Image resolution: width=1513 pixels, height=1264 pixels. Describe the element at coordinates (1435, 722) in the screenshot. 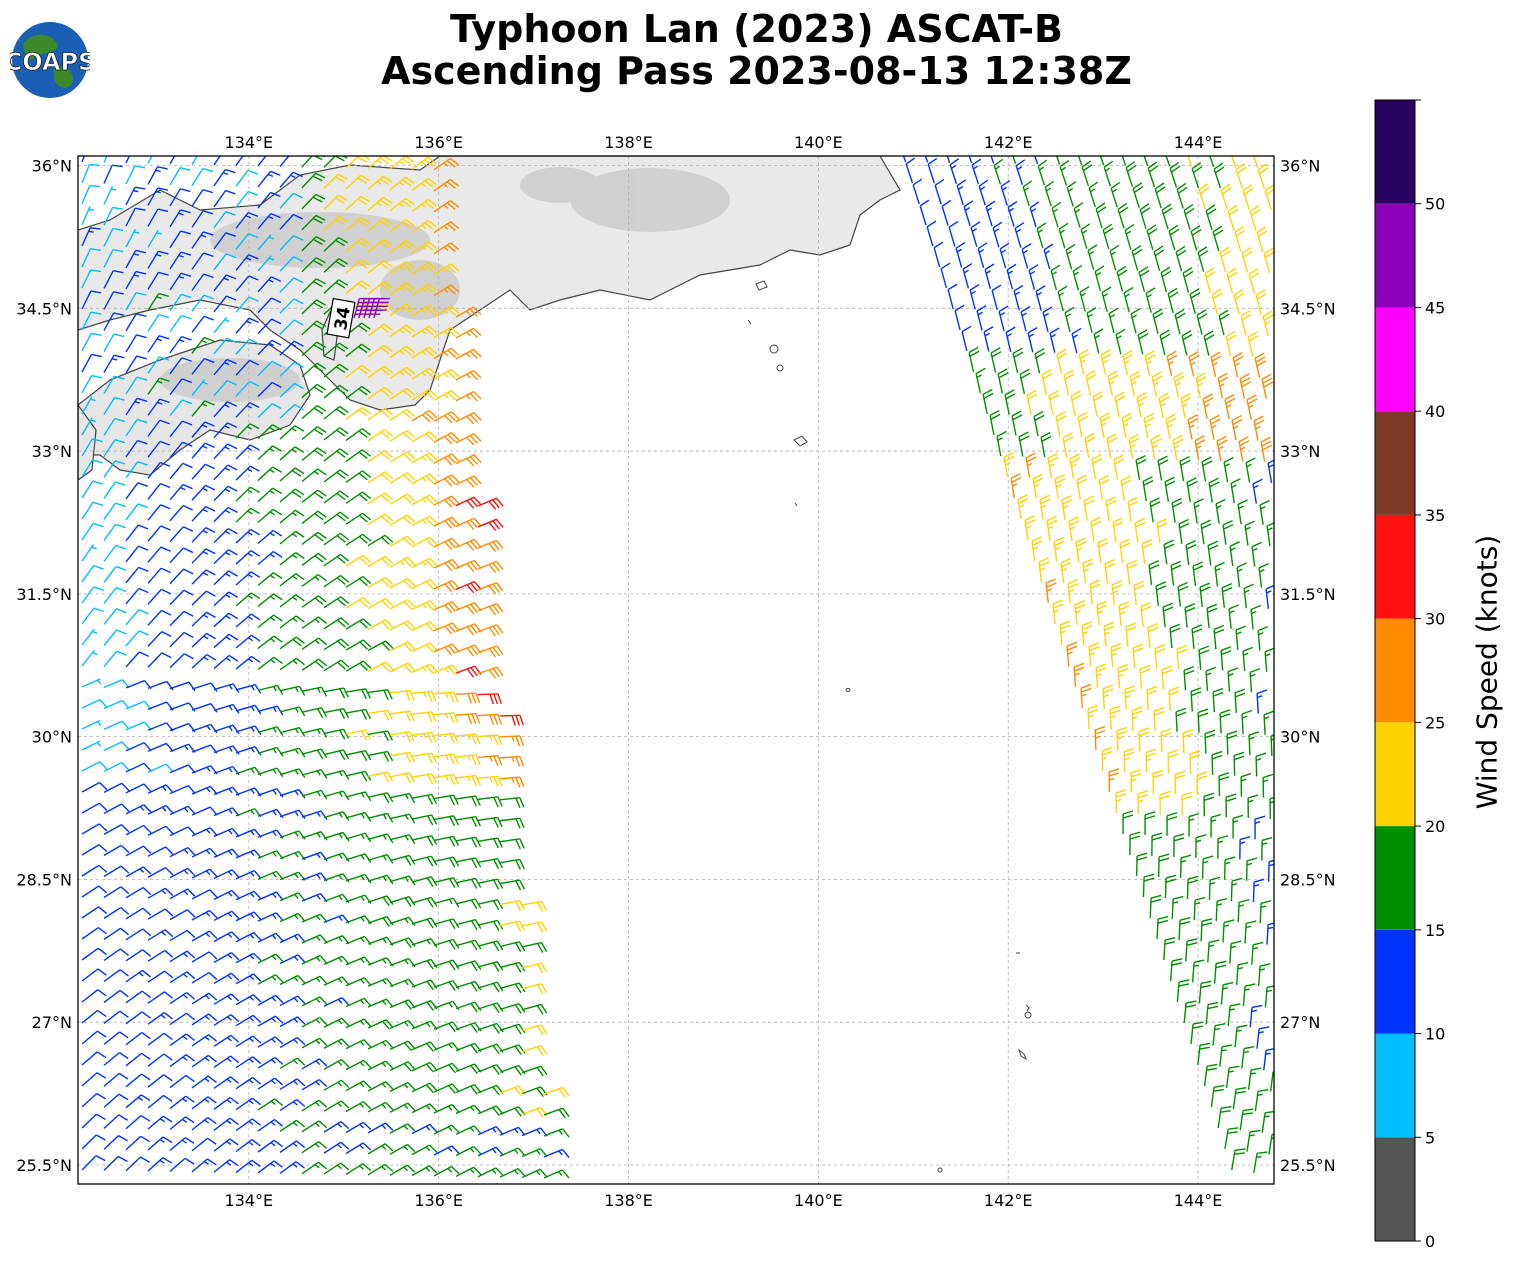

I see `colorbar-tick-label: 25` at that location.